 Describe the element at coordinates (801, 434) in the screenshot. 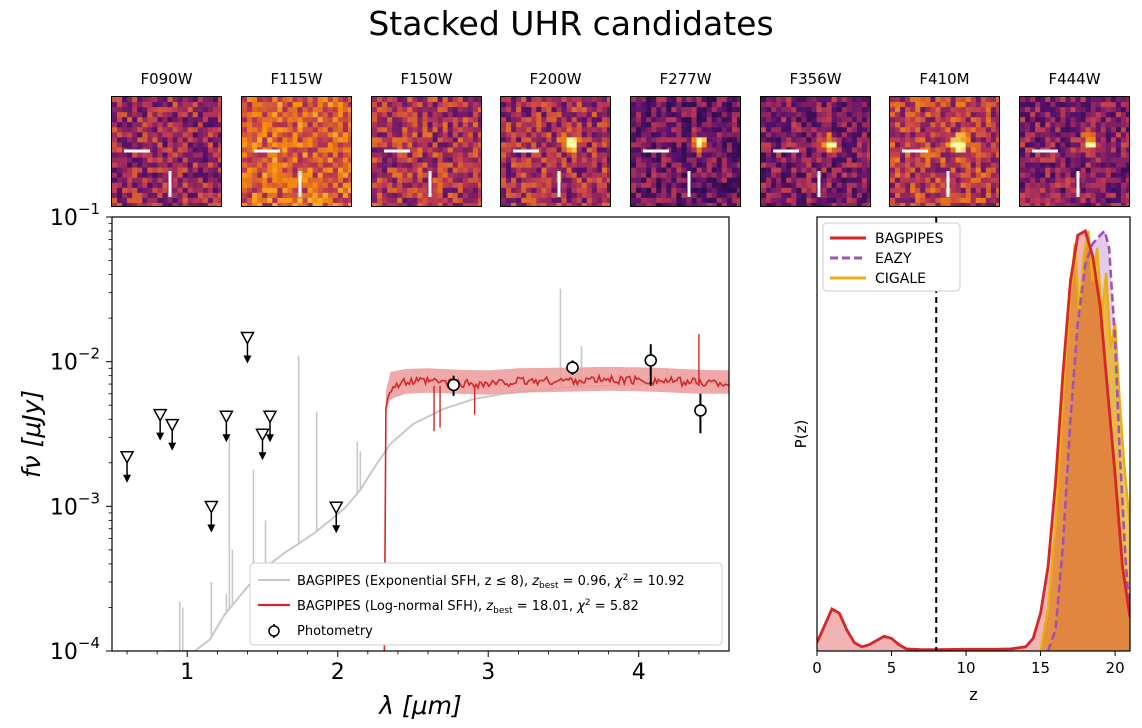

I see `pz-y-axis-label: P(z)` at that location.